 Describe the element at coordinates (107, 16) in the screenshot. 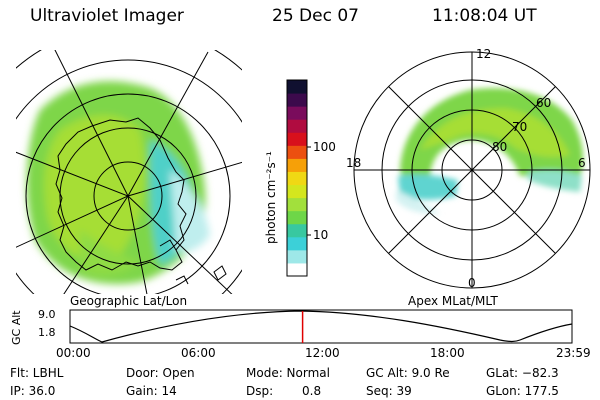

I see `instrument-title: Ultraviolet Imager` at that location.